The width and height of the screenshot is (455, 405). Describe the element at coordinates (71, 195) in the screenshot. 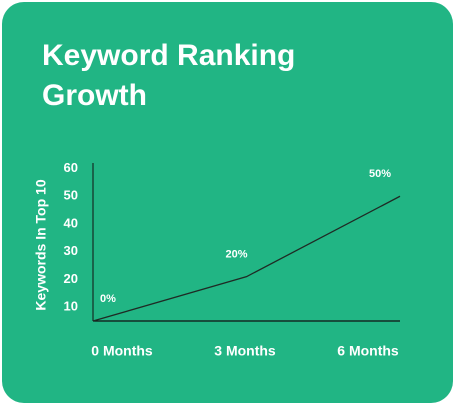

I see `y-tick-label: 50` at that location.